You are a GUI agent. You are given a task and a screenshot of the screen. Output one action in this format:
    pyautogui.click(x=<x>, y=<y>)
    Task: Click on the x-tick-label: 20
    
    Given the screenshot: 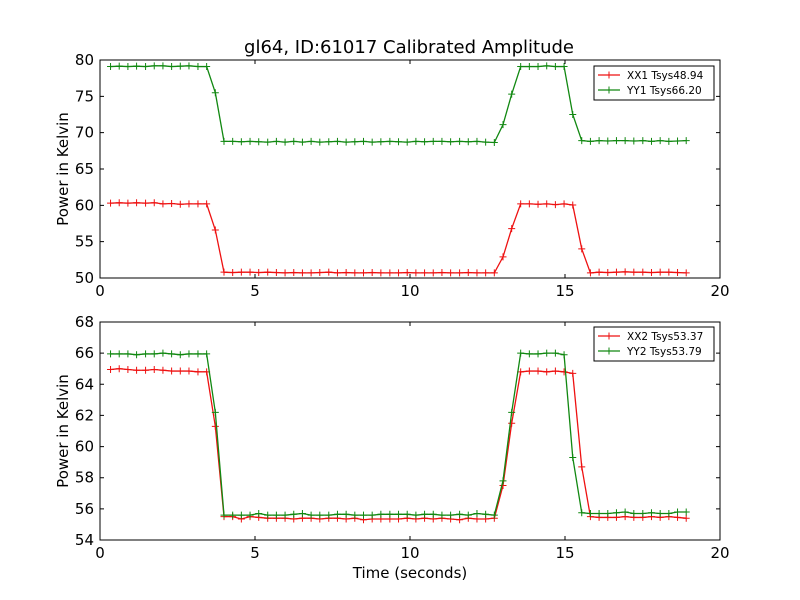 What is the action you would take?
    pyautogui.click(x=719, y=553)
    